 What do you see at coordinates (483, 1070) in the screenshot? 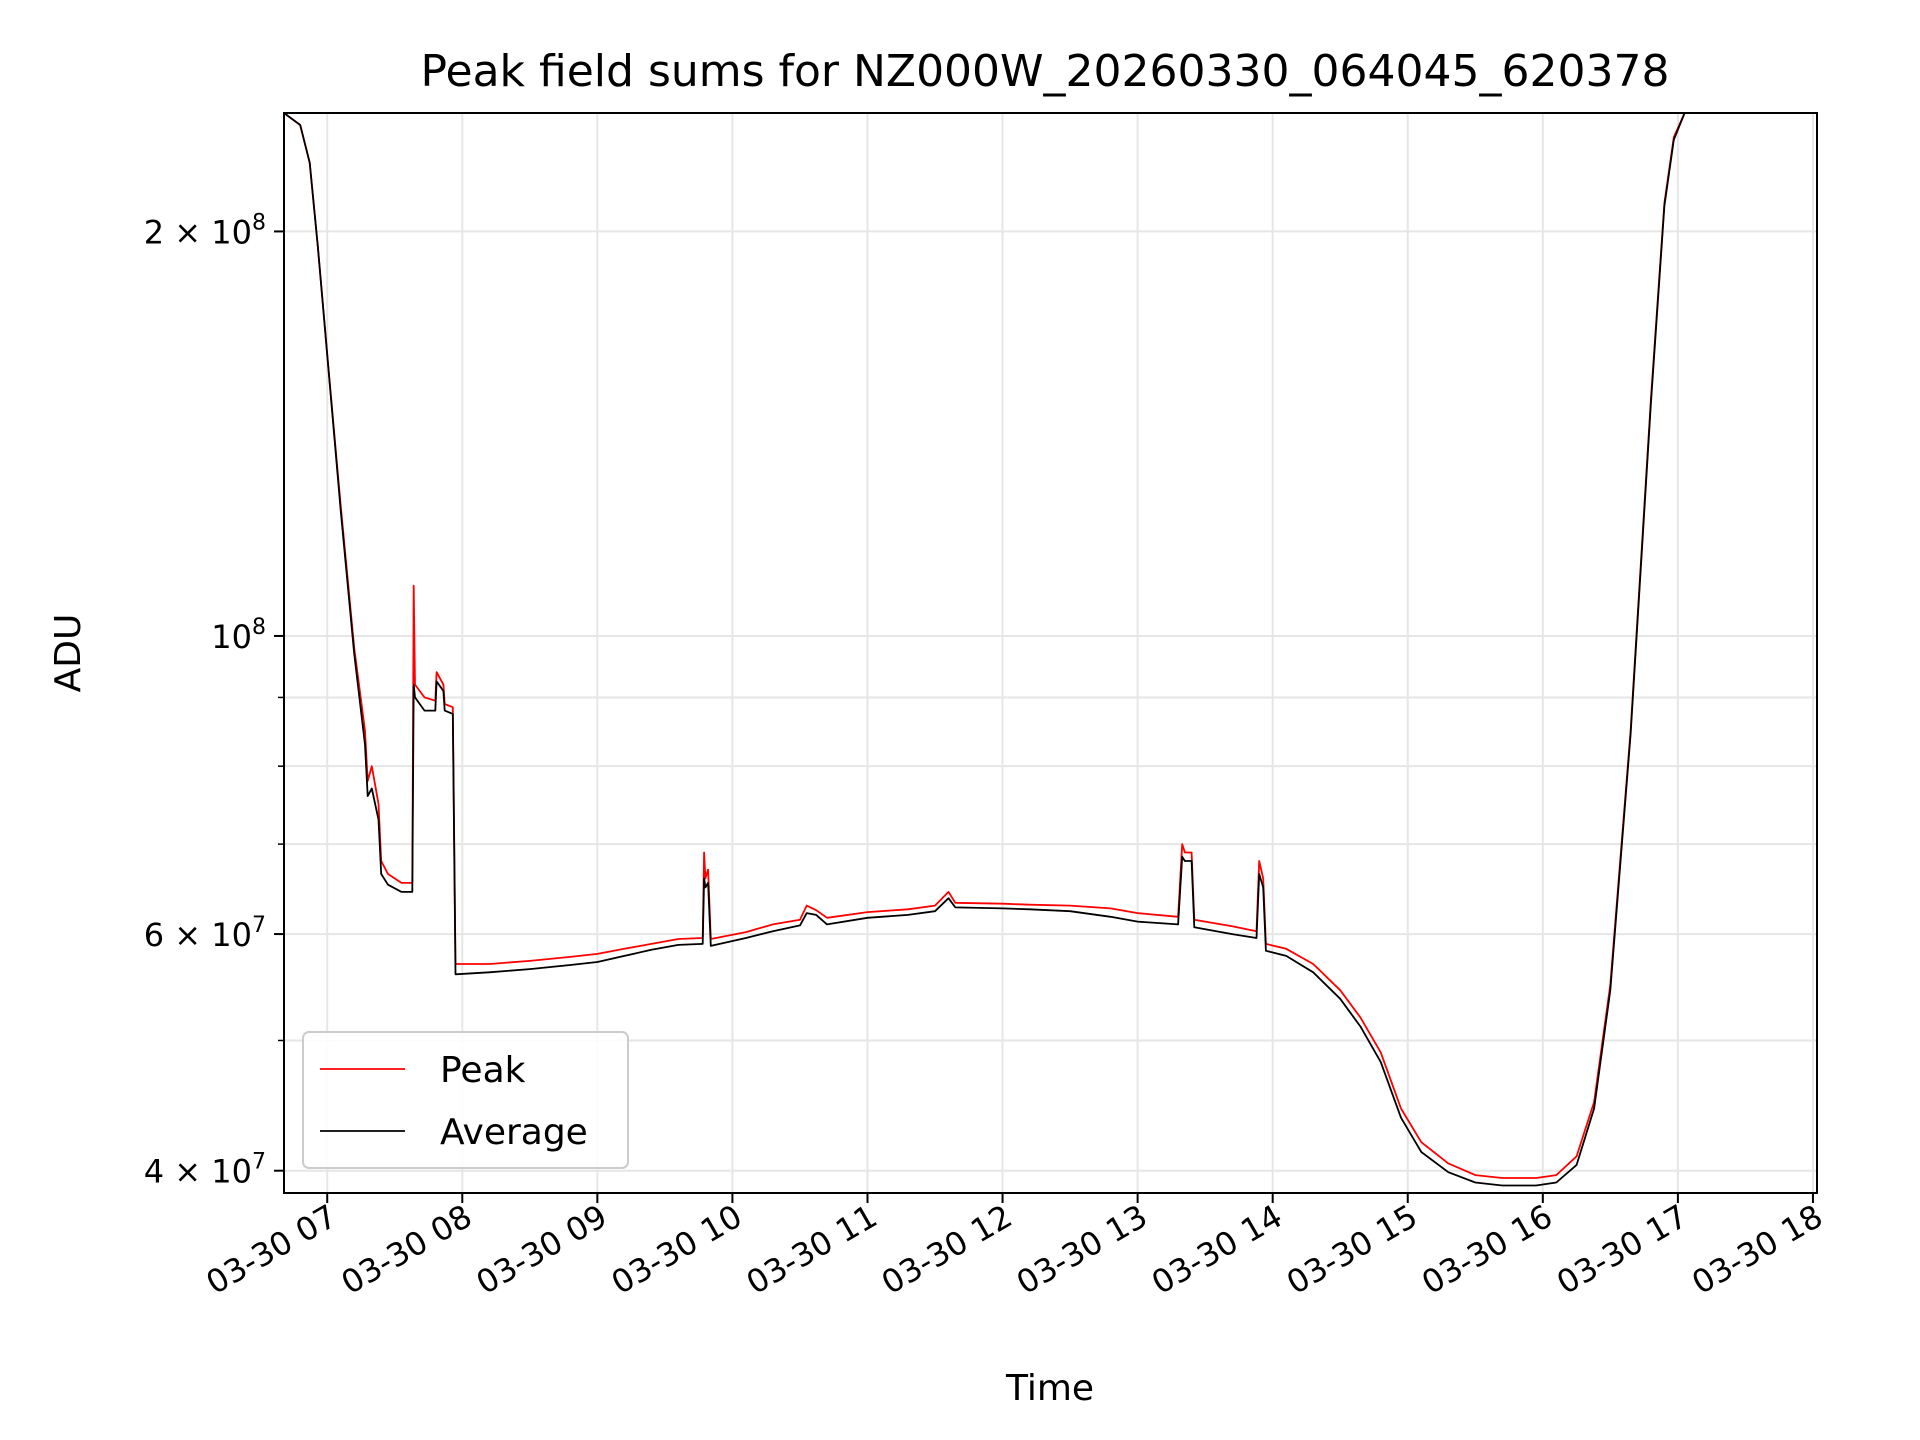
I see `legend-peak-label: Peak` at bounding box center [483, 1070].